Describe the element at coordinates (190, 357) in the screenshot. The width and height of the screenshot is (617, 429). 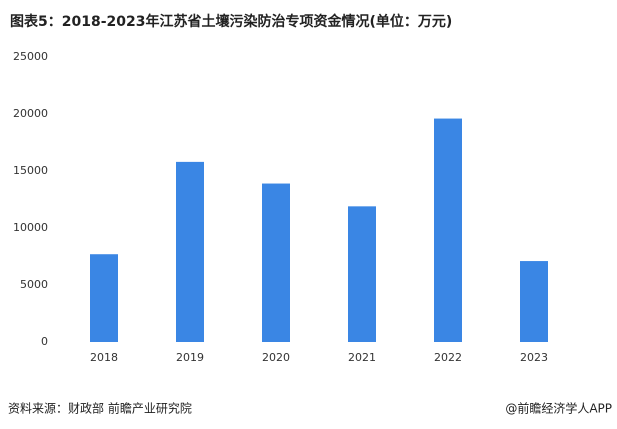
I see `x-tick-label: 2019` at that location.